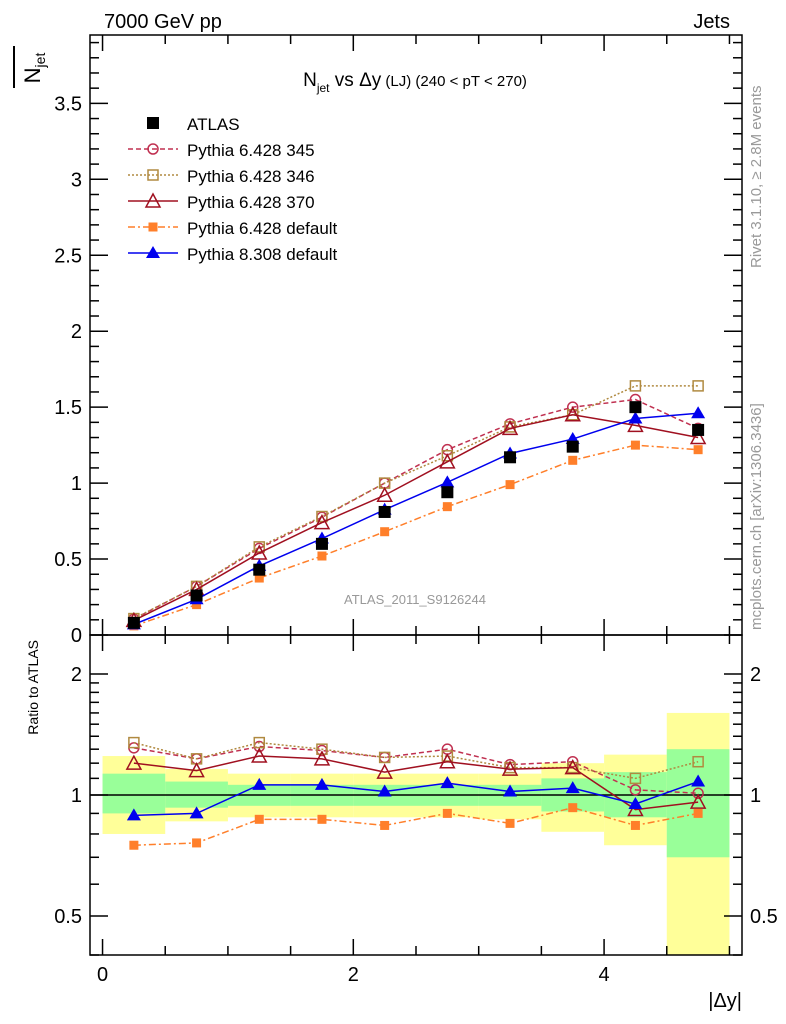 The width and height of the screenshot is (786, 1024). Describe the element at coordinates (755, 675) in the screenshot. I see `ratio-y-tick-label-right: 2` at that location.